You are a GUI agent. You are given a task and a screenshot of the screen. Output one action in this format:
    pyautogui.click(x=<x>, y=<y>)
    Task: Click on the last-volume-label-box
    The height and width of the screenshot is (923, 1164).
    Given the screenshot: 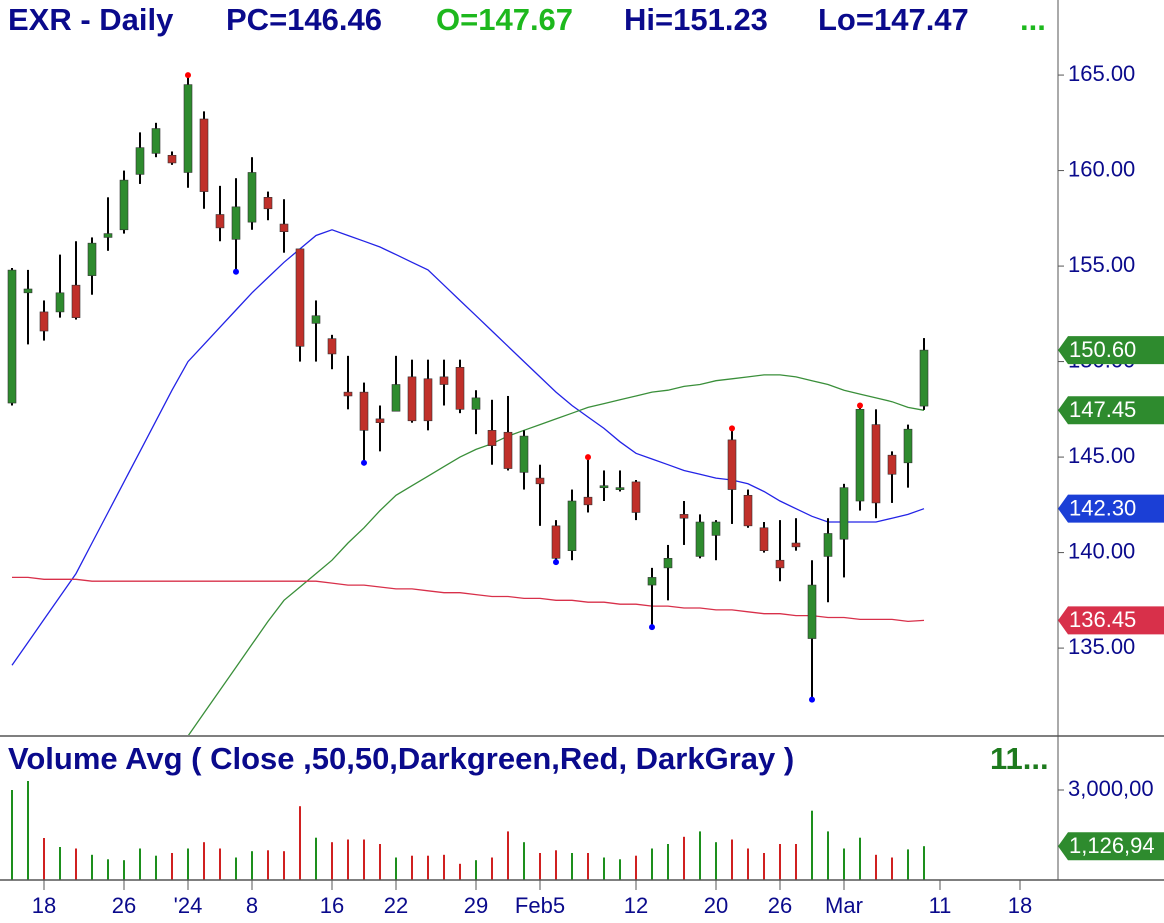 What is the action you would take?
    pyautogui.click(x=1111, y=846)
    